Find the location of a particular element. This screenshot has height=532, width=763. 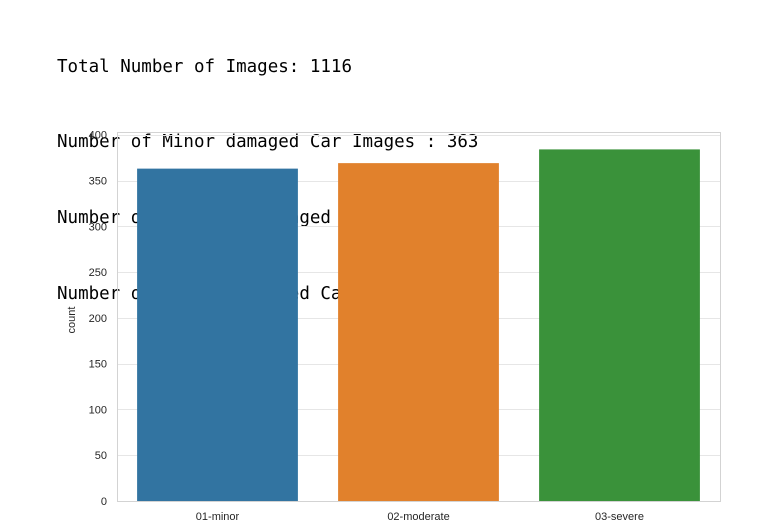

bar-01-minor is located at coordinates (217, 334).